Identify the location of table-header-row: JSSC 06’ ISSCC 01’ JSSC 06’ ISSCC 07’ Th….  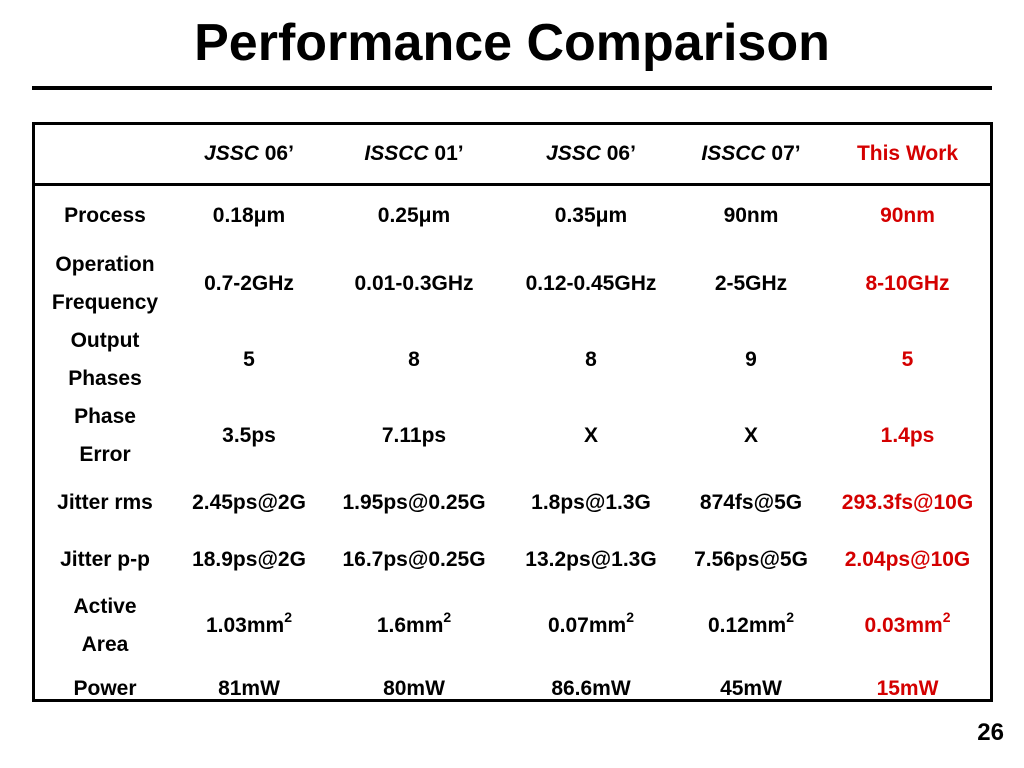
(512, 155).